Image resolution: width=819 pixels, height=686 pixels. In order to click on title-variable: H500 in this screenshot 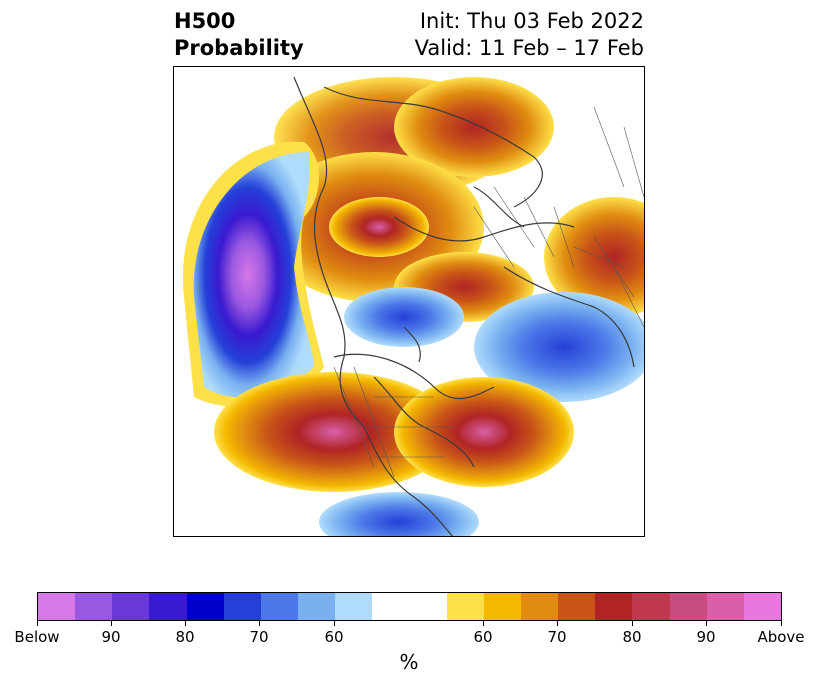, I will do `click(205, 21)`.